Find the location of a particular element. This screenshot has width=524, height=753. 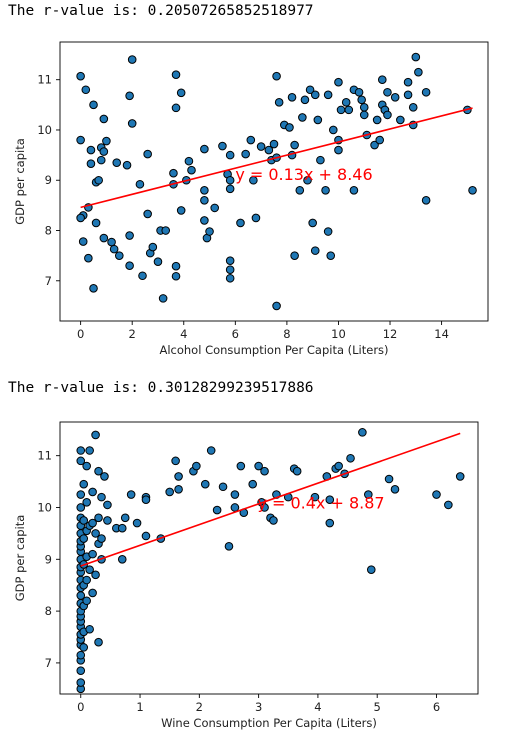

y-tick-label: 8 is located at coordinates (48, 611).